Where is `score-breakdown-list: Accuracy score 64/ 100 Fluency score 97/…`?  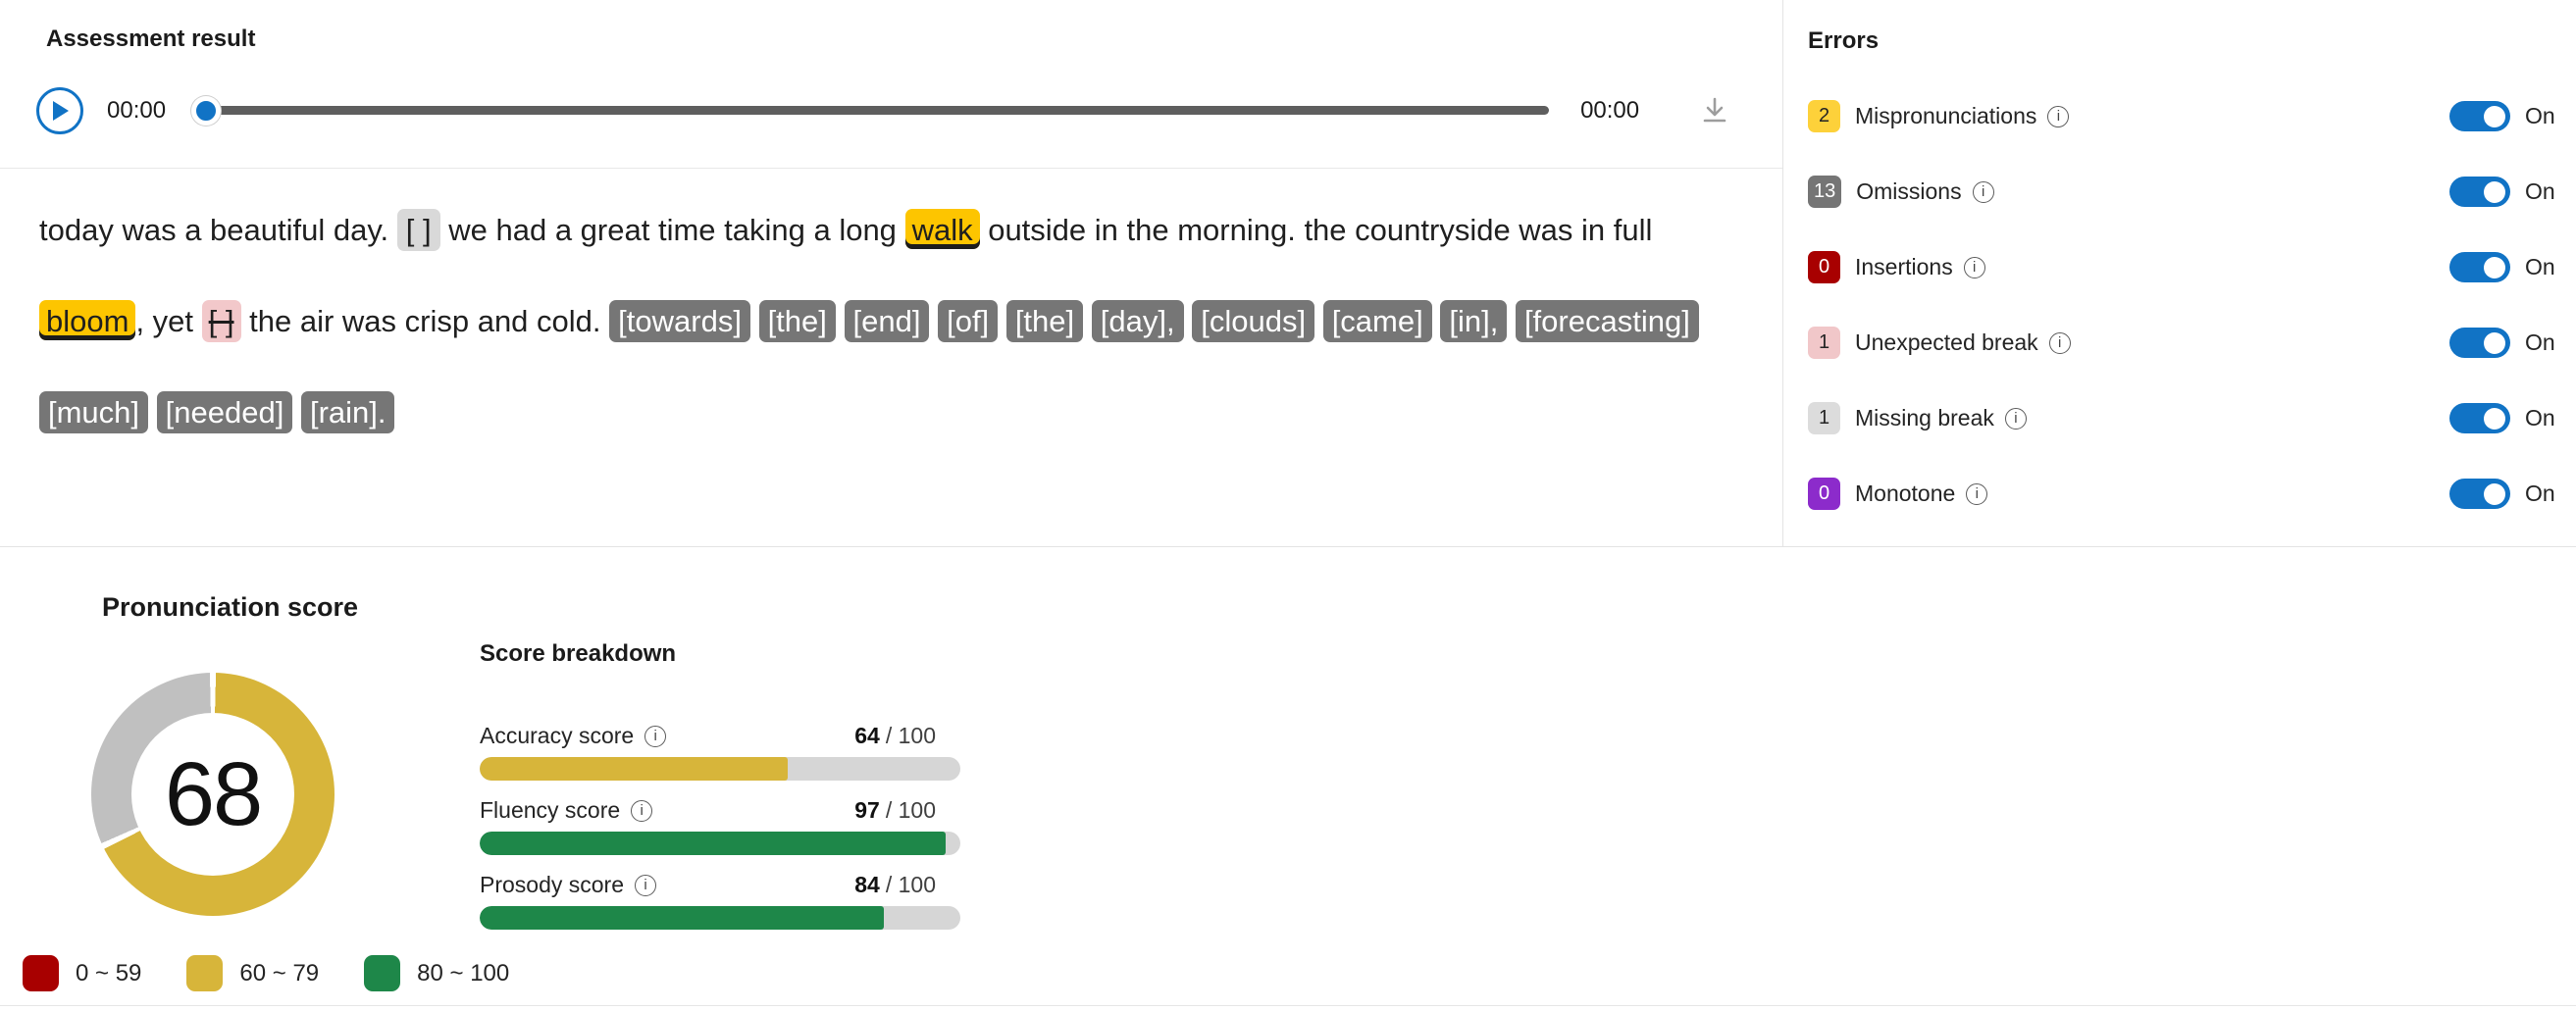 score-breakdown-list: Accuracy score 64/ 100 Fluency score 97/… is located at coordinates (721, 826).